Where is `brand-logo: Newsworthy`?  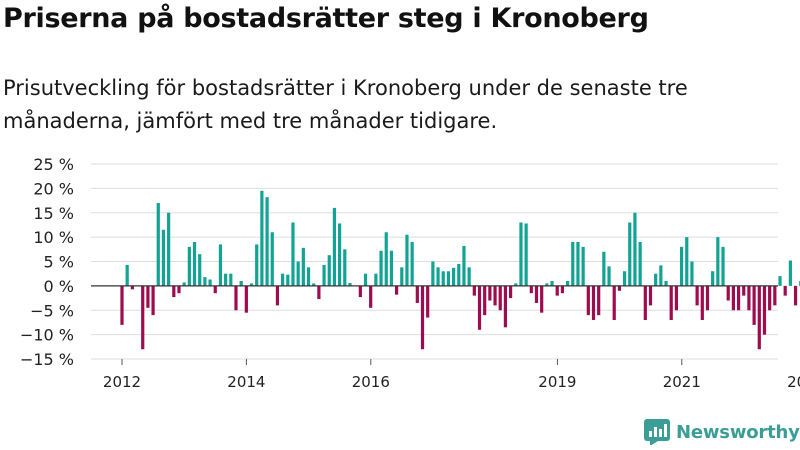
brand-logo: Newsworthy is located at coordinates (722, 432).